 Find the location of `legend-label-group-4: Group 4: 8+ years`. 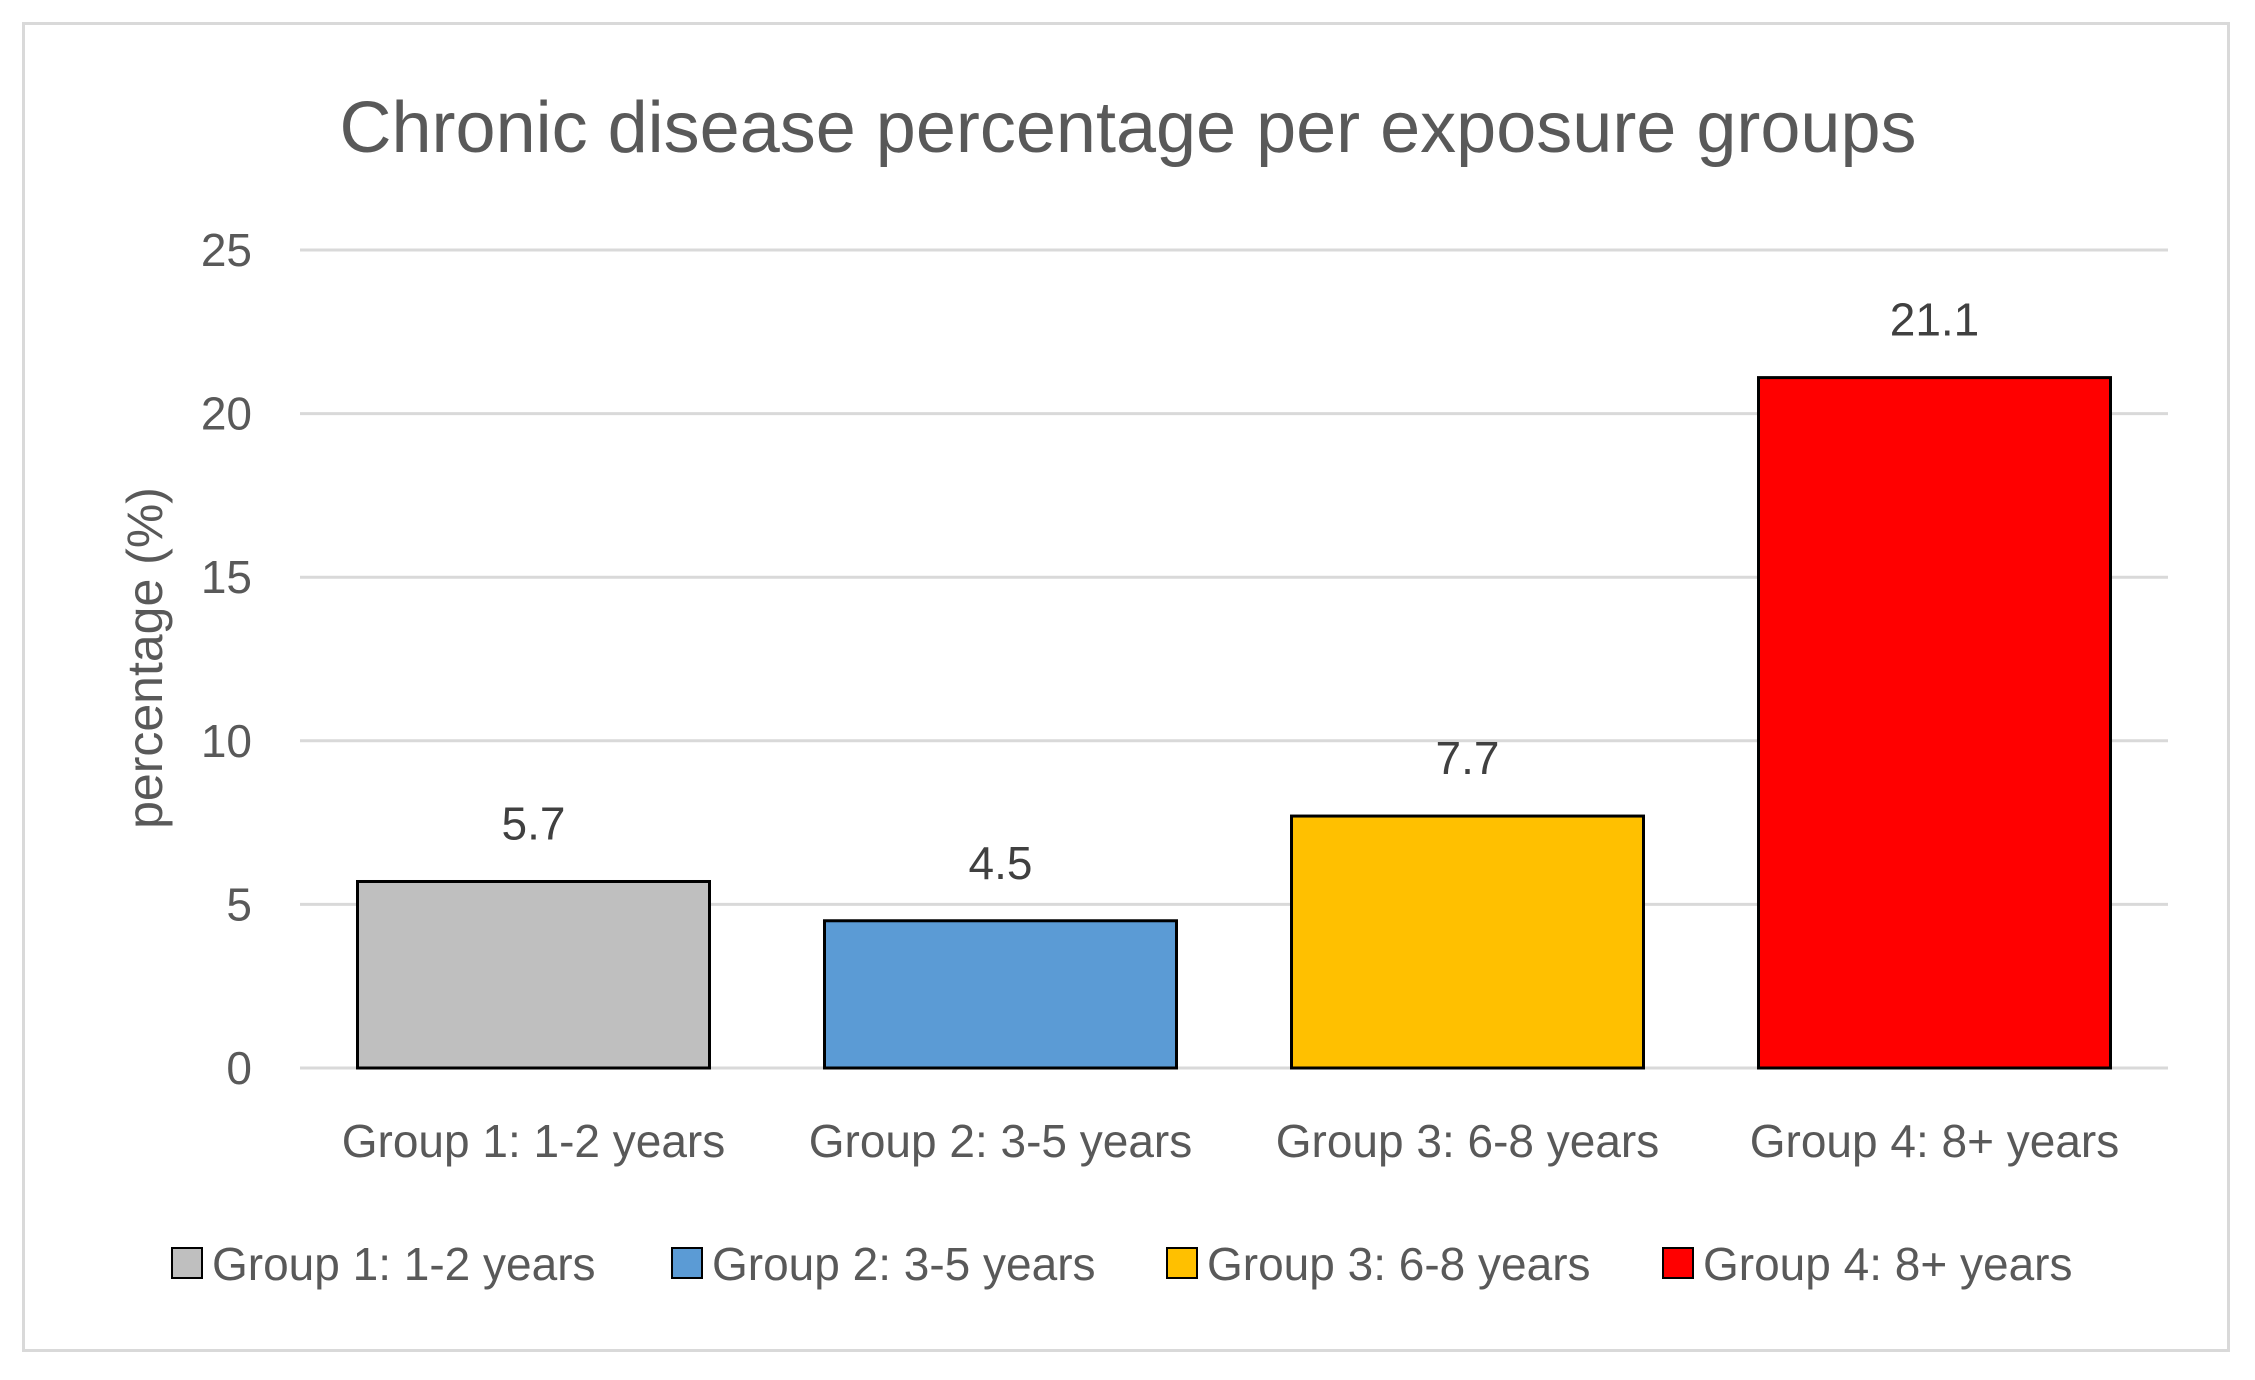

legend-label-group-4: Group 4: 8+ years is located at coordinates (1887, 1264).